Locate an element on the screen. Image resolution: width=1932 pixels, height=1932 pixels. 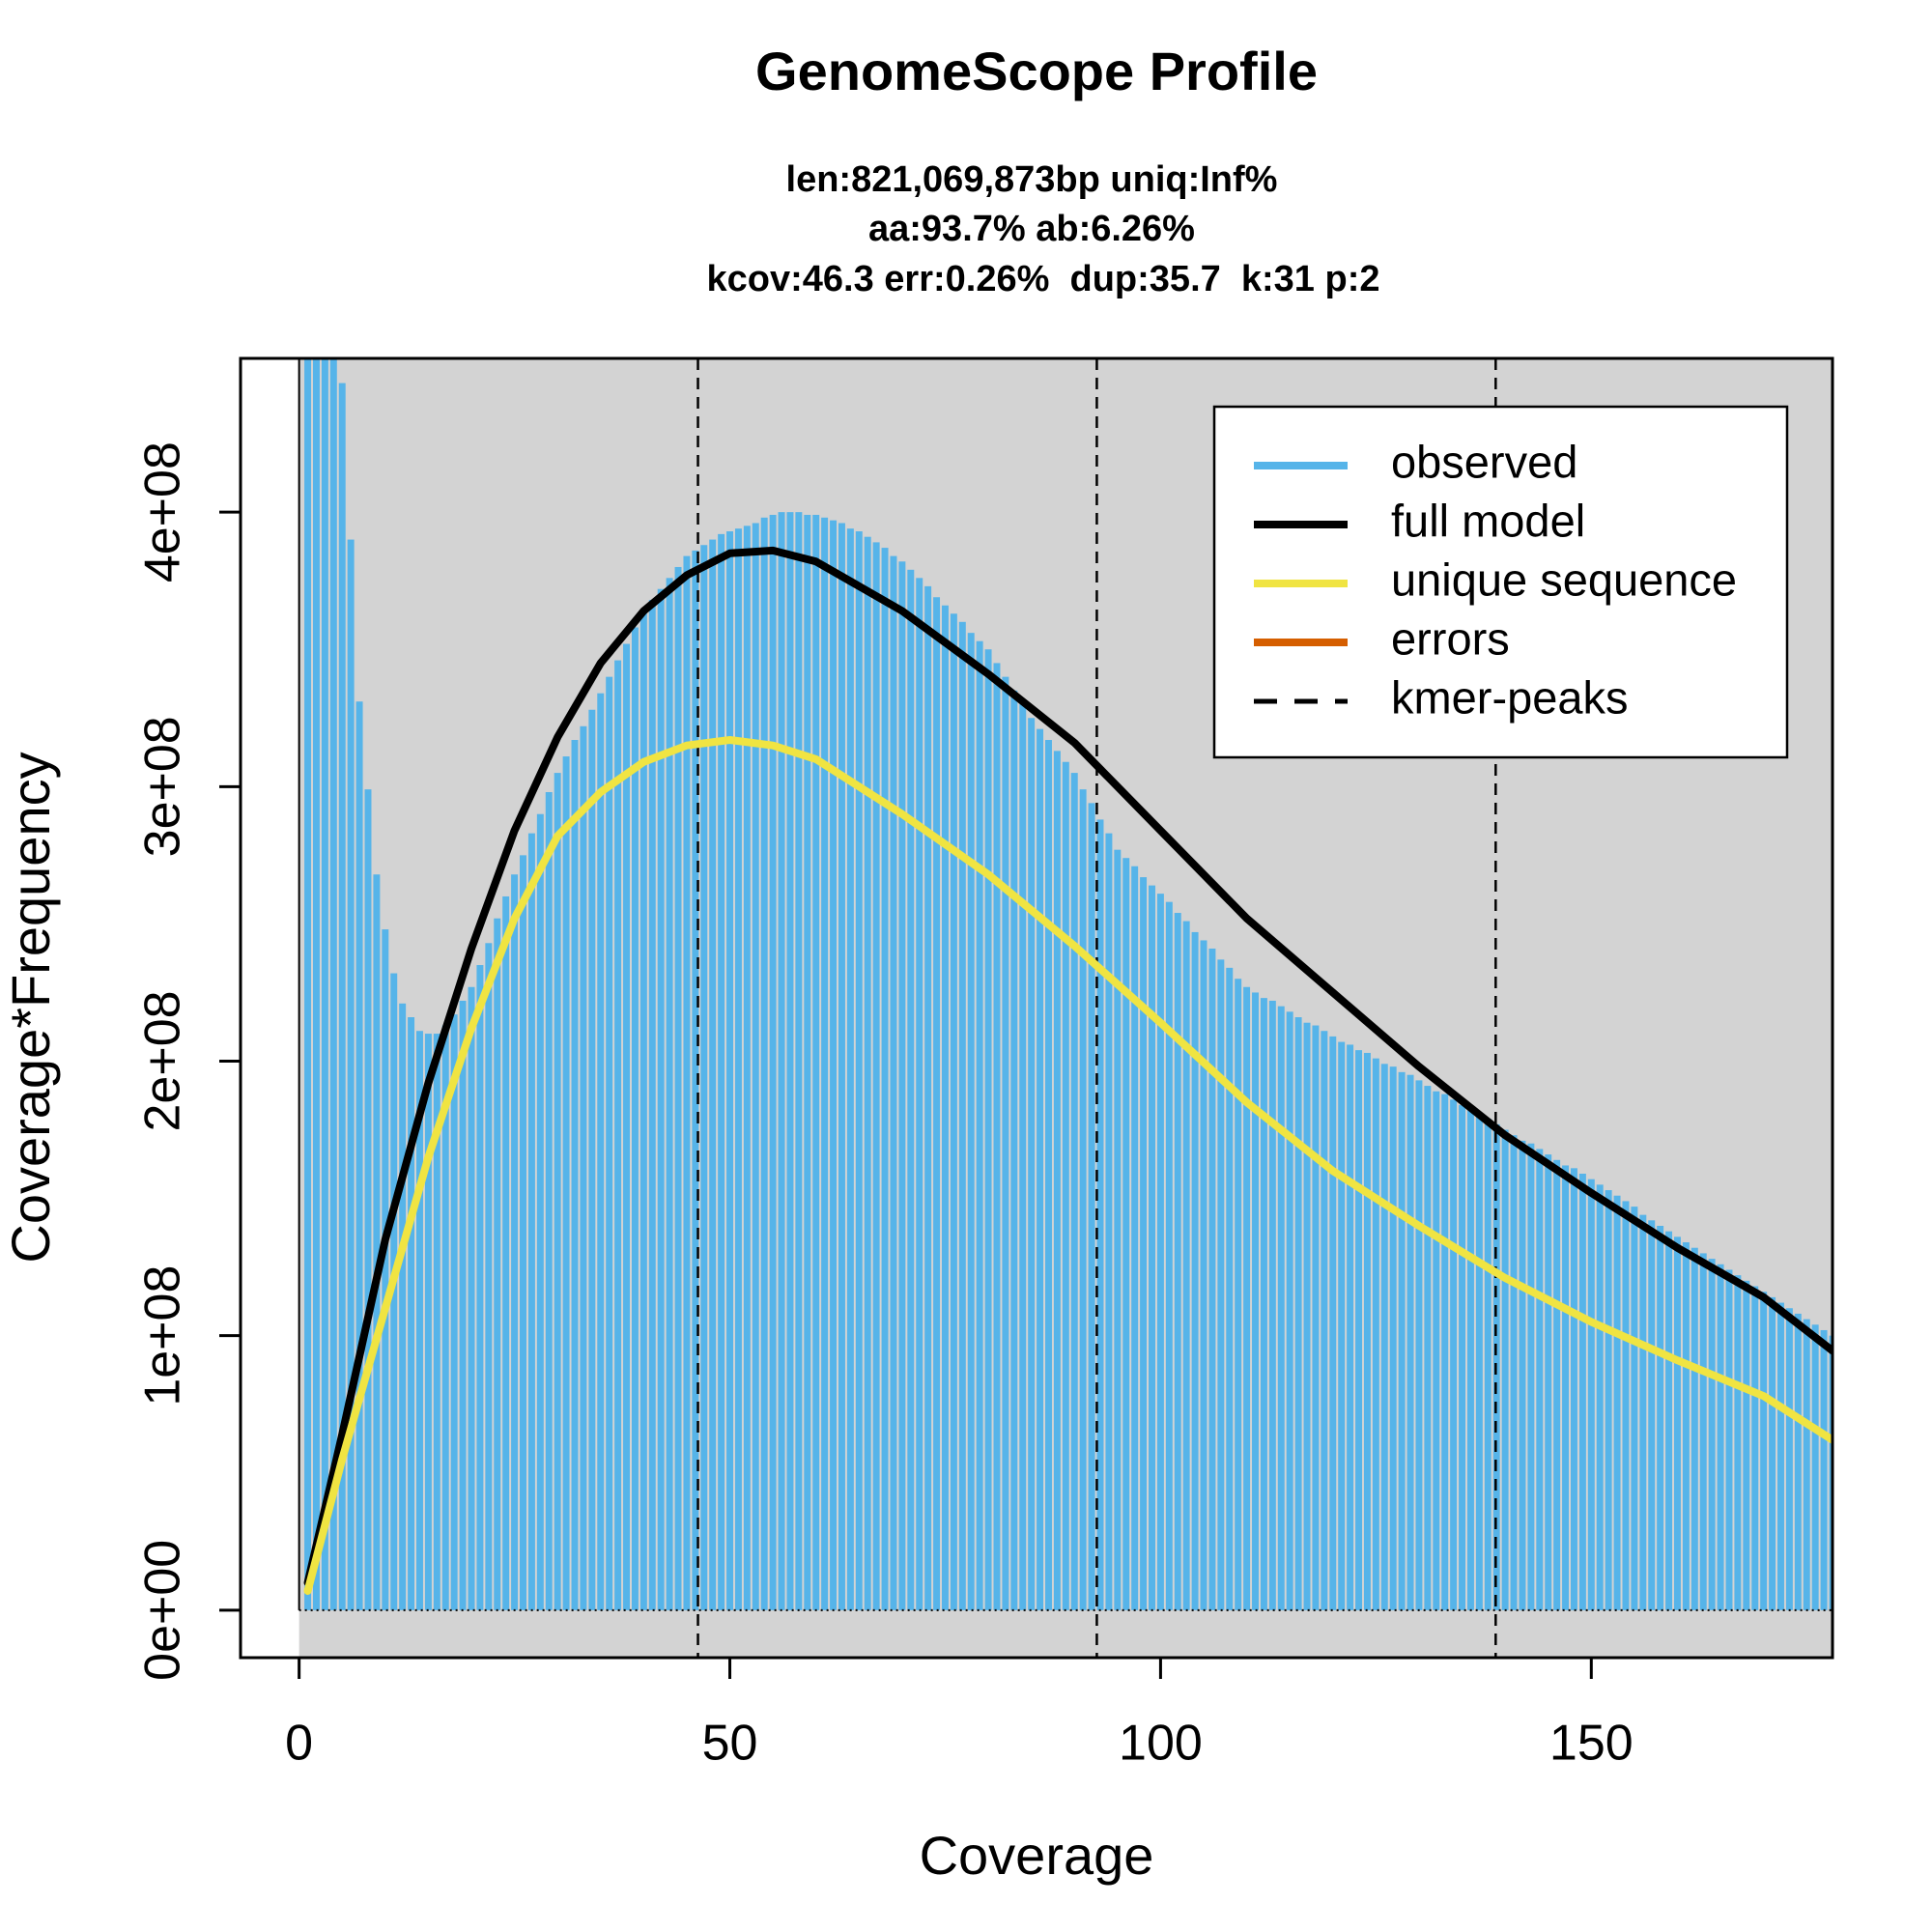
y-tick-label: 1e+08 is located at coordinates (163, 1335).